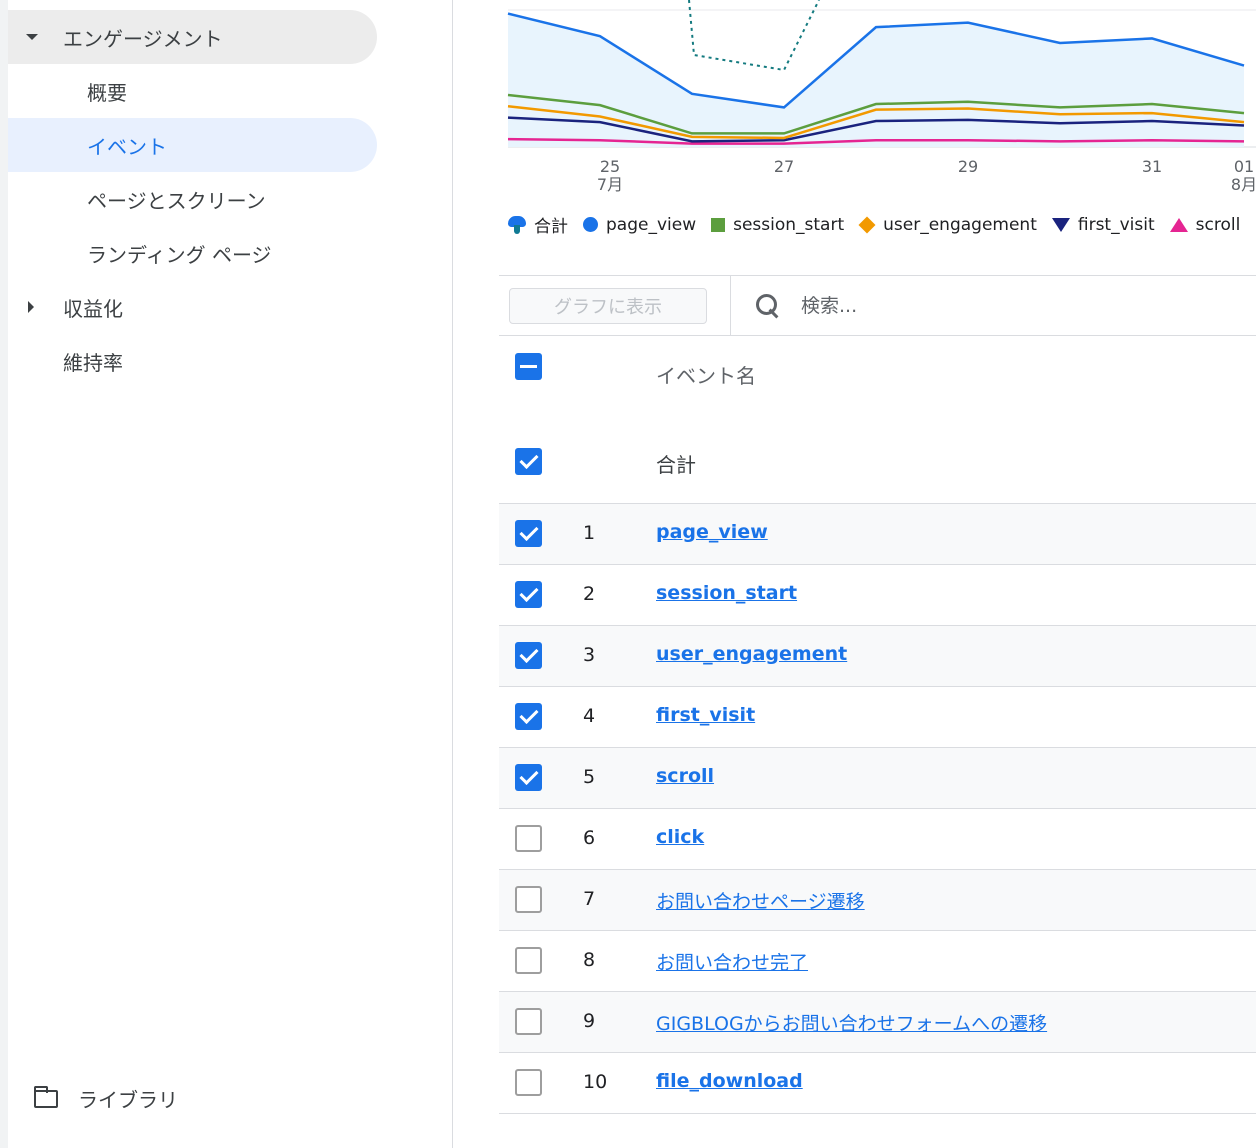 The image size is (1256, 1148). I want to click on series-line-first-visit, so click(876, 129).